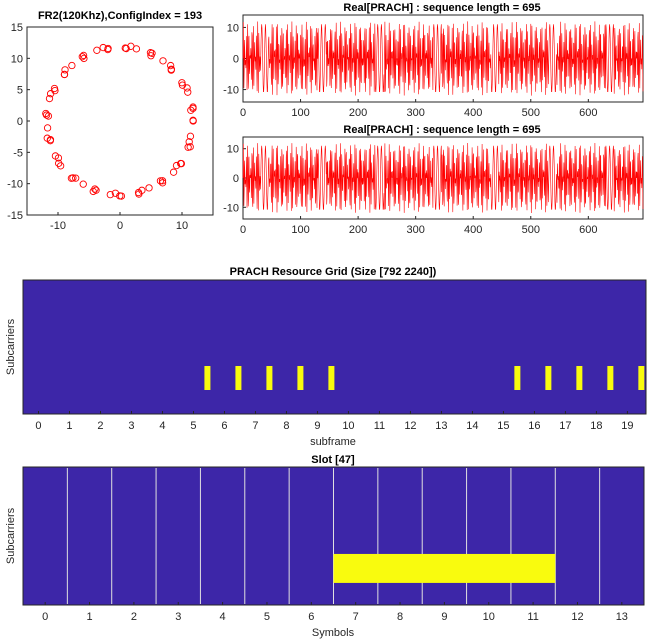  What do you see at coordinates (89, 617) in the screenshot?
I see `slot-xtick-label: 1` at bounding box center [89, 617].